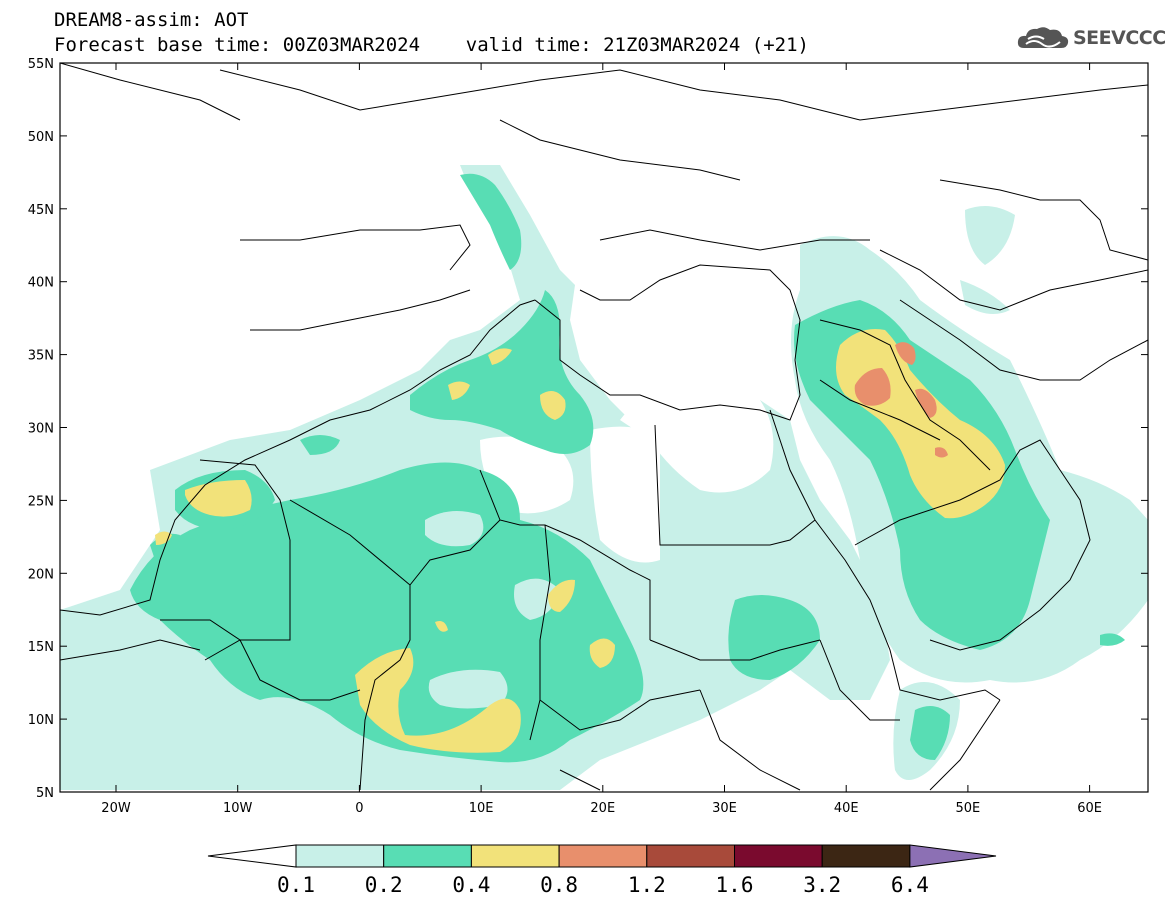  Describe the element at coordinates (846, 808) in the screenshot. I see `lon-label: 40E` at that location.